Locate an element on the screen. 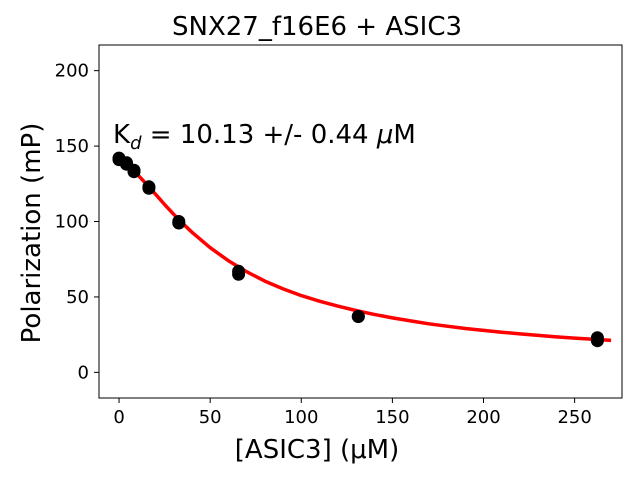 Image resolution: width=640 pixels, height=480 pixels. x-tick-label: 0 is located at coordinates (118, 417).